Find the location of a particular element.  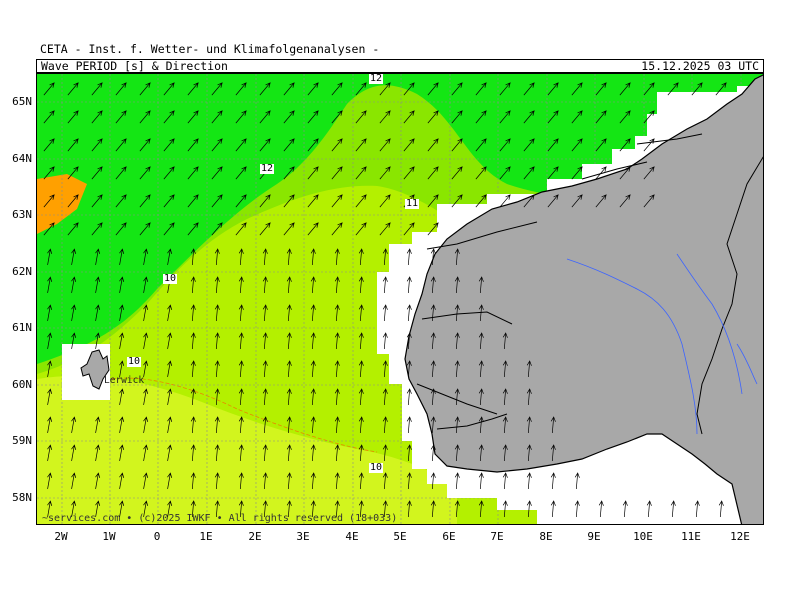

lon-label-0: 0 is located at coordinates (157, 536).